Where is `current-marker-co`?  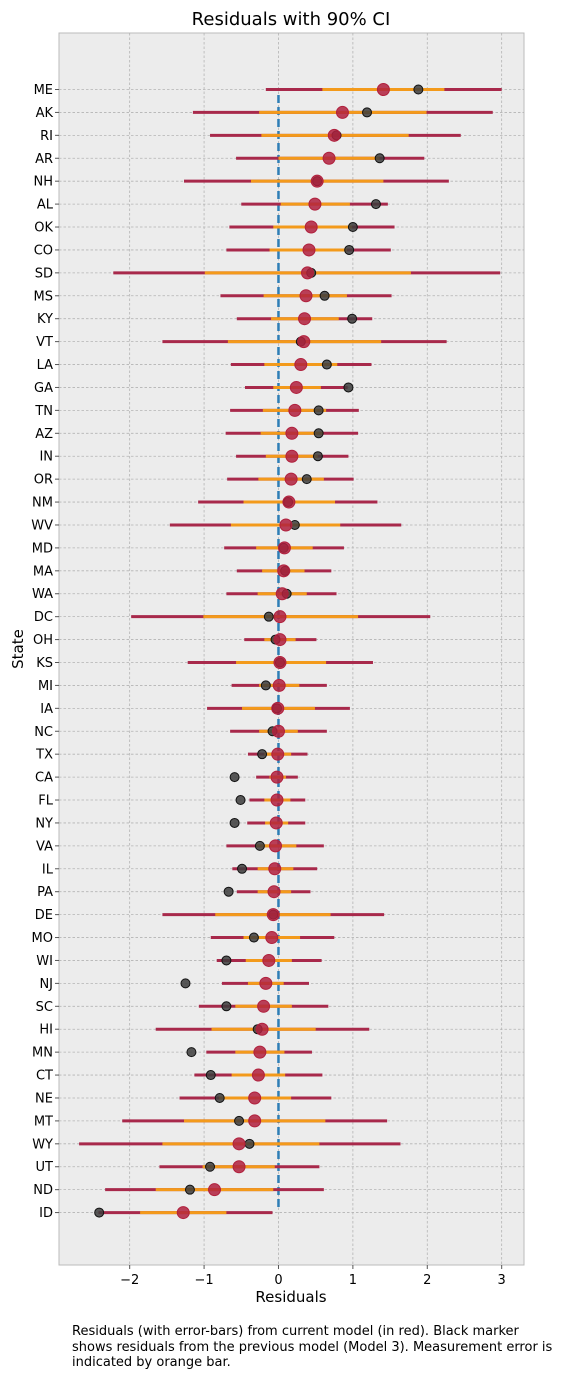 current-marker-co is located at coordinates (309, 250).